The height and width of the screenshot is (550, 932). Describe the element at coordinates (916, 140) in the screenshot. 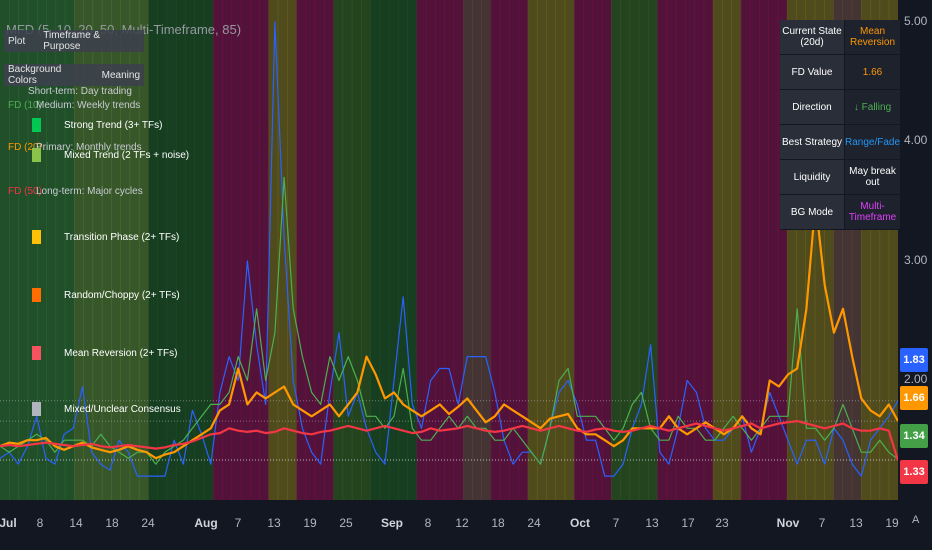

I see `y-tick-label: 4.00` at that location.